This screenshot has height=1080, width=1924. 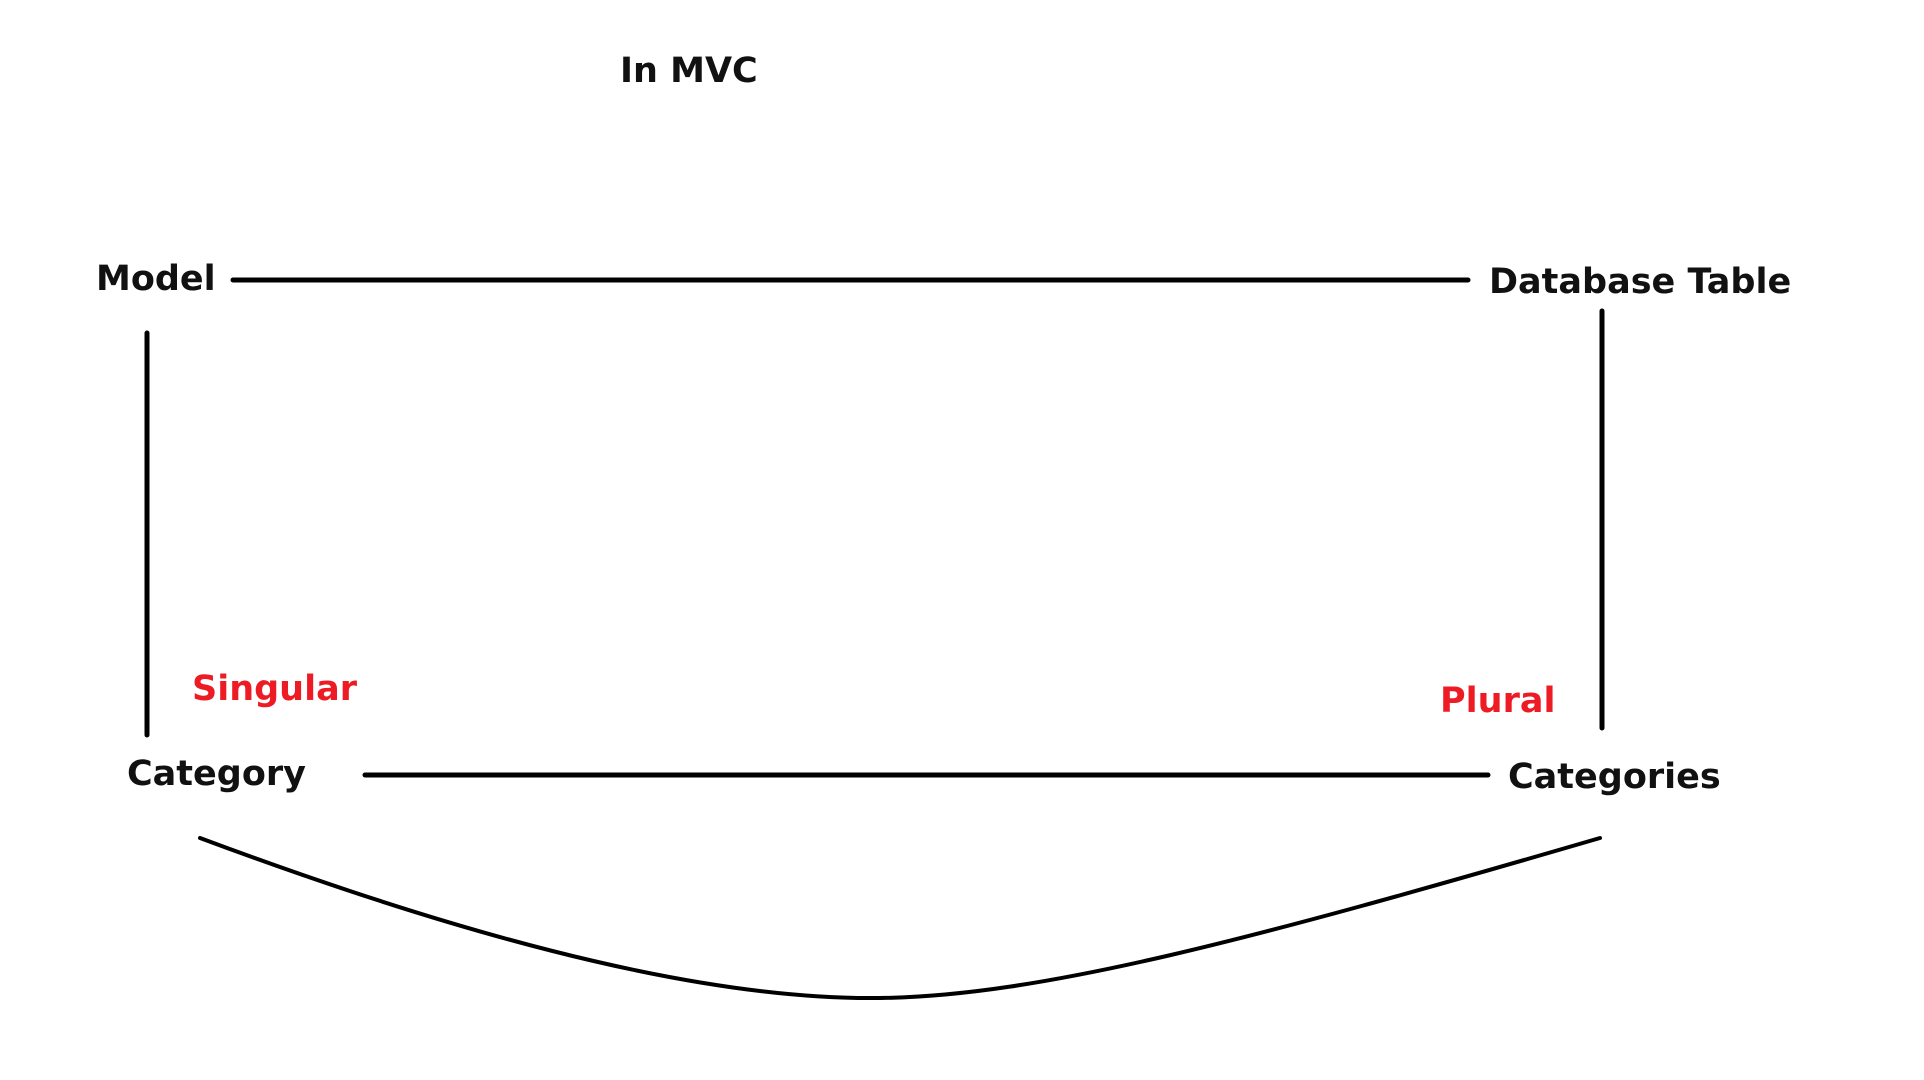 I want to click on categories-label: Categories, so click(x=1614, y=777).